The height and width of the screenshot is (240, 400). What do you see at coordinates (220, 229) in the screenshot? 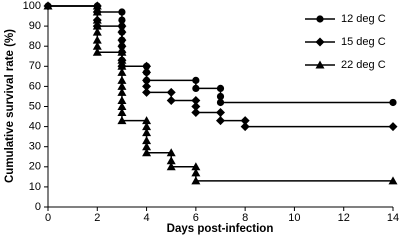
I see `x-axis-title: Days post-infection` at bounding box center [220, 229].